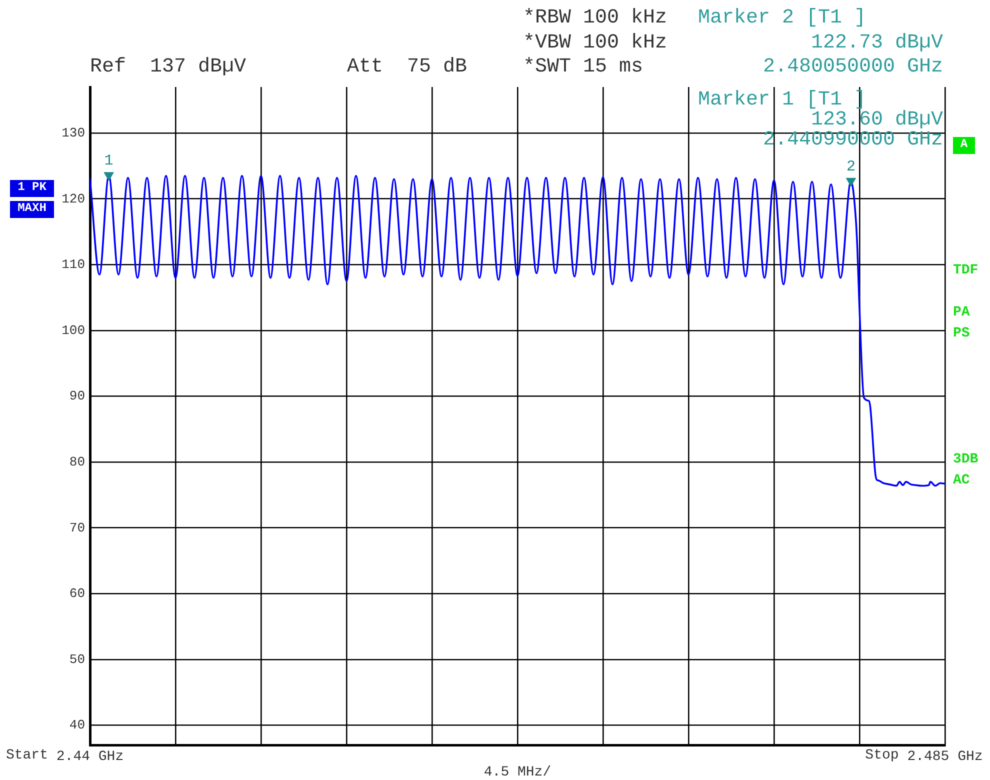 The width and height of the screenshot is (990, 780). What do you see at coordinates (90, 757) in the screenshot?
I see `x-tick-label: 2.44 GHz` at bounding box center [90, 757].